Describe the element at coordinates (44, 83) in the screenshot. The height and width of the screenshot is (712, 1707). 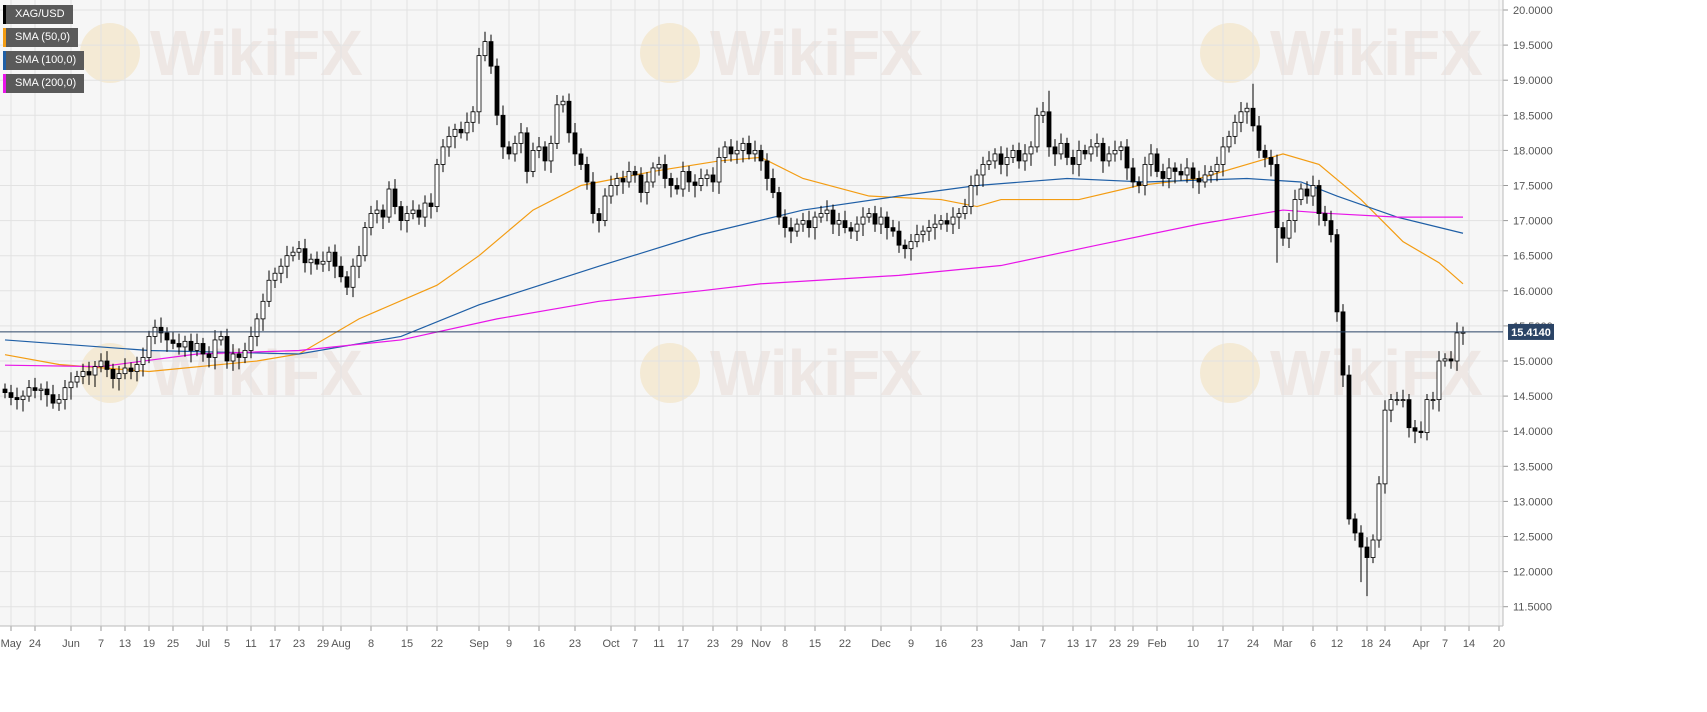
I see `legend-item-sma200: SMA (200,0)` at that location.